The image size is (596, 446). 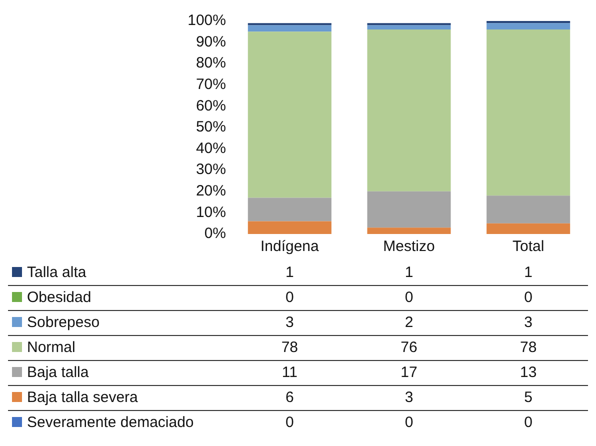 I want to click on x-tick-label: Total, so click(x=528, y=247).